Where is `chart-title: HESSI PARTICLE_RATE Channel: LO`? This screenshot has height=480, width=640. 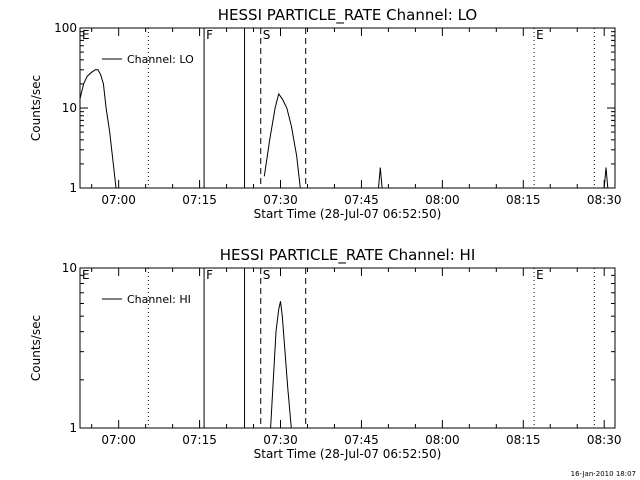
chart-title: HESSI PARTICLE_RATE Channel: LO is located at coordinates (347, 15).